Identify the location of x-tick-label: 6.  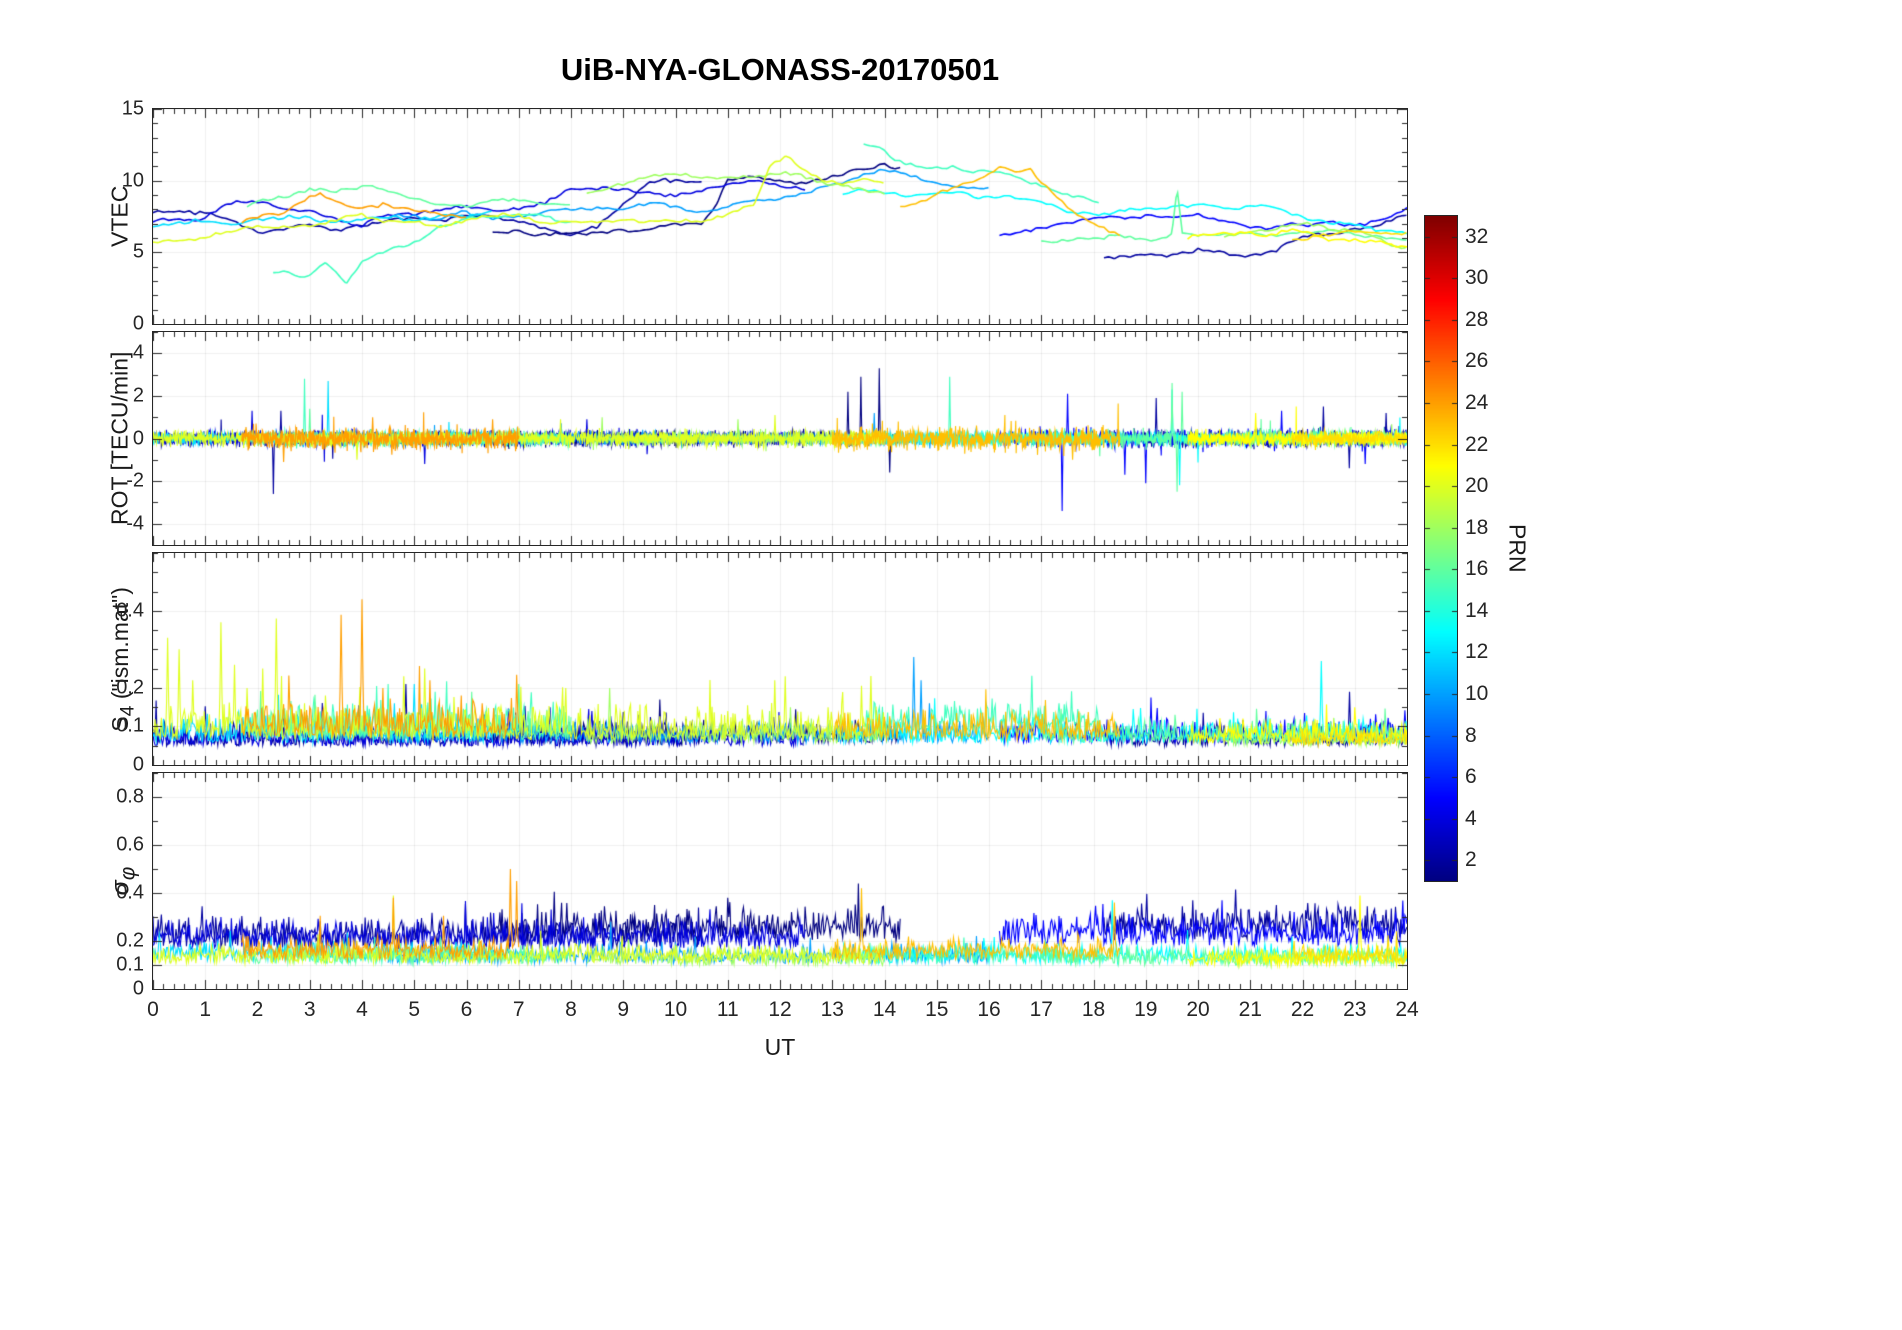
(466, 1009).